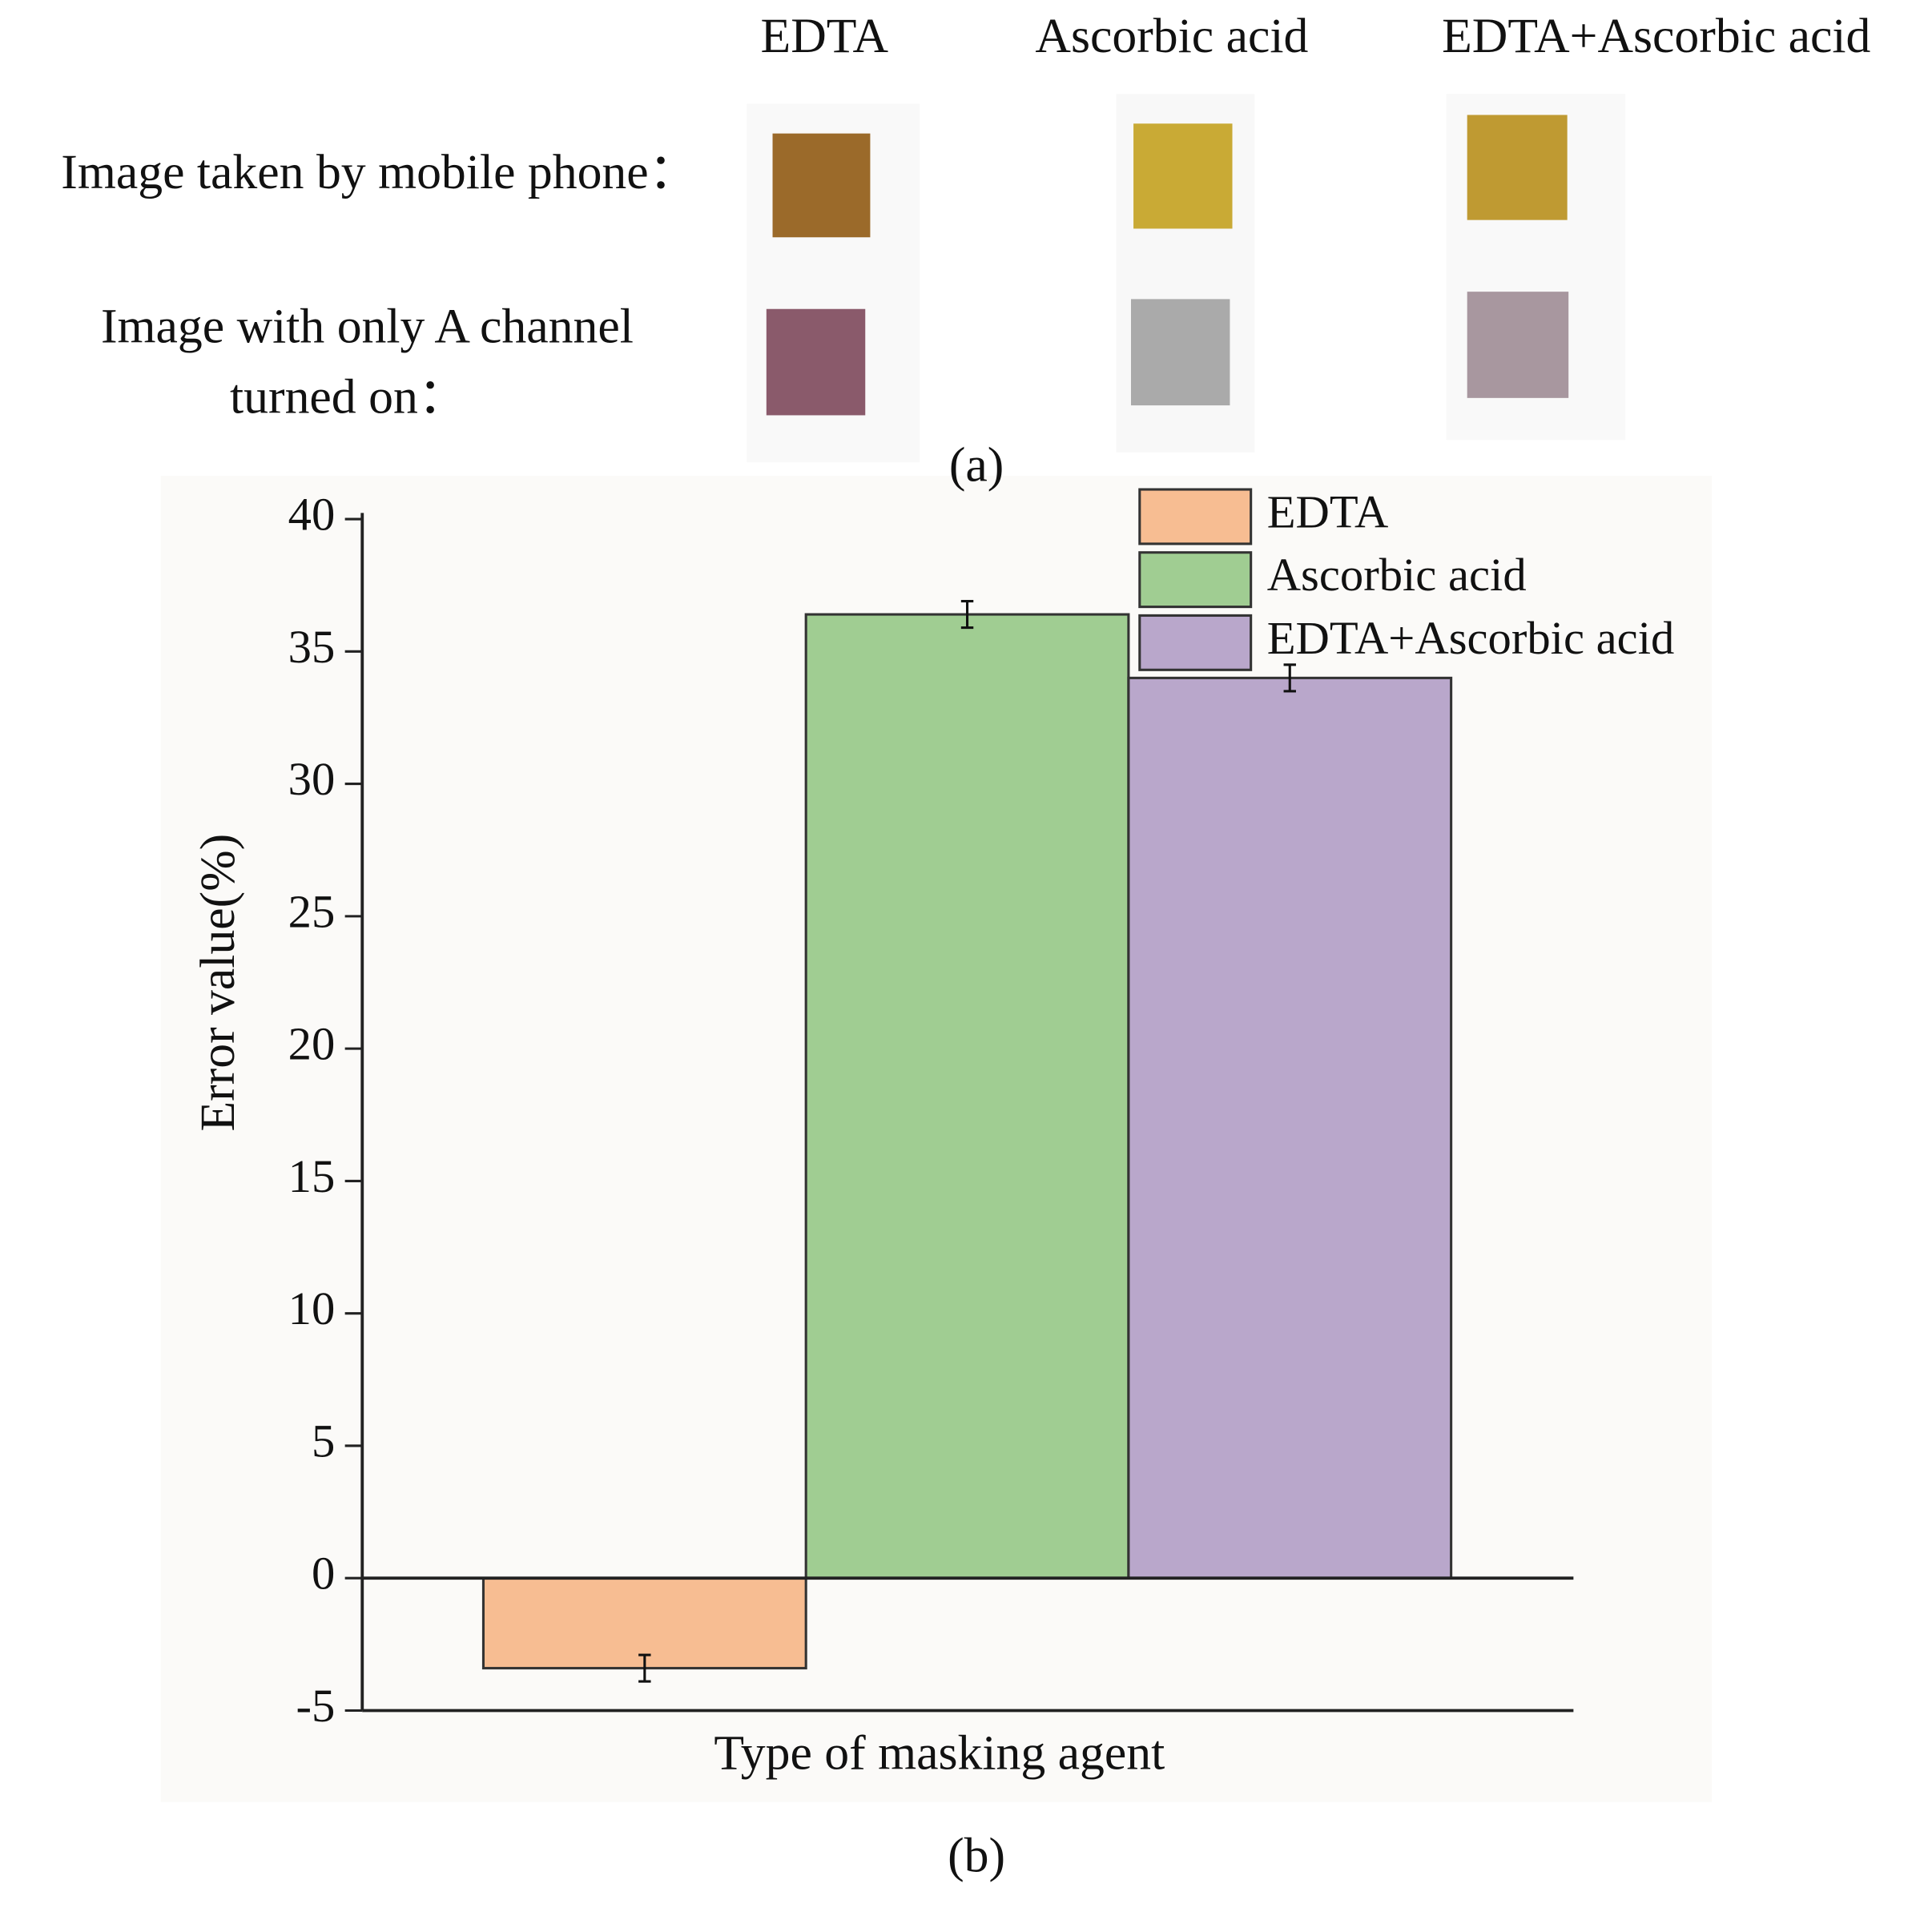 This screenshot has width=1932, height=1912. I want to click on x-axis-label: Type of masking agent, so click(939, 1753).